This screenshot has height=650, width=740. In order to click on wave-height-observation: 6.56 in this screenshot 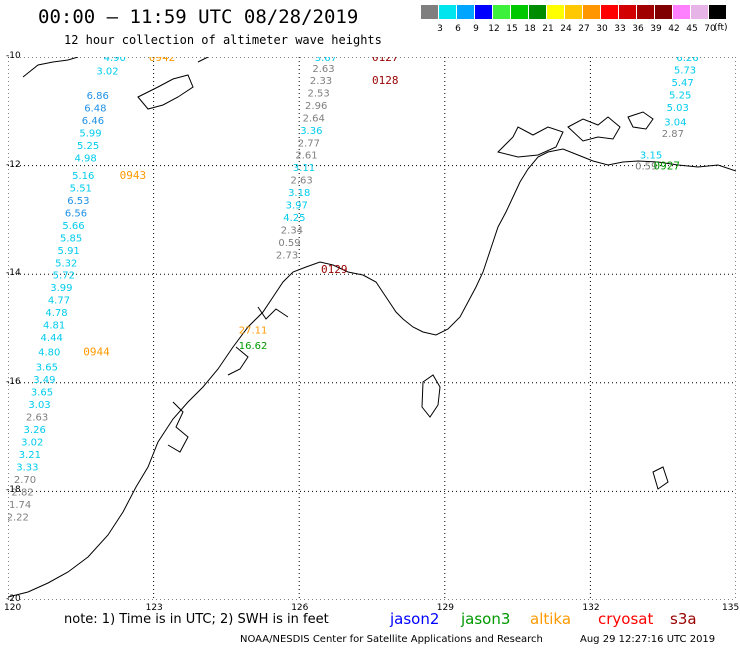, I will do `click(76, 213)`.